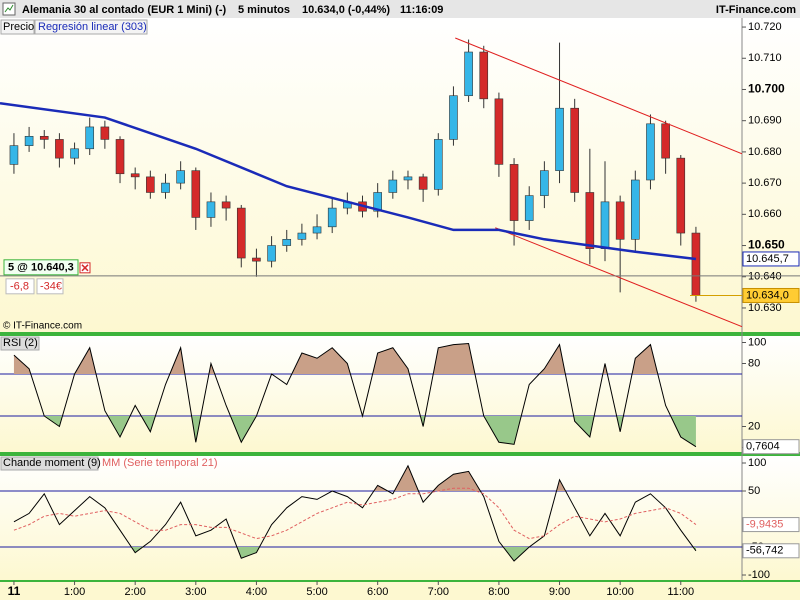 The width and height of the screenshot is (800, 600). Describe the element at coordinates (41, 267) in the screenshot. I see `position-box` at that location.